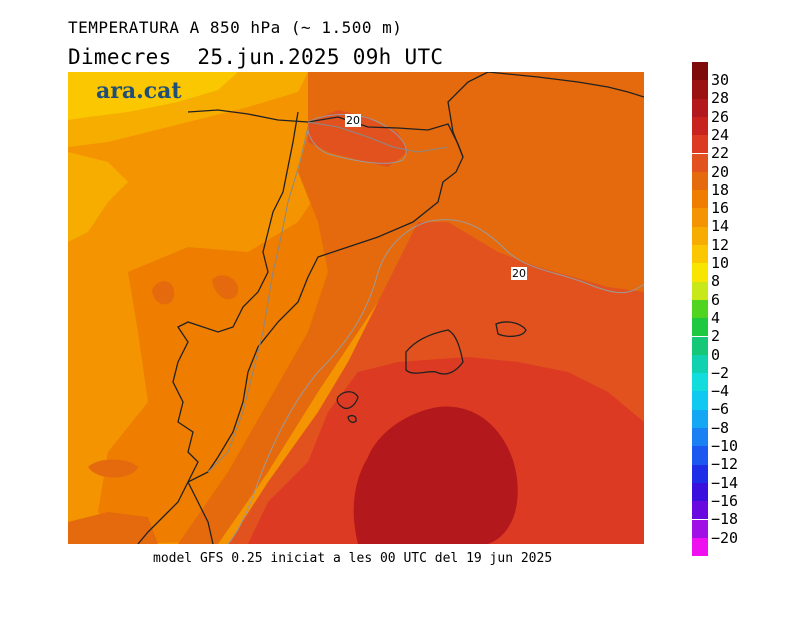  What do you see at coordinates (720, 409) in the screenshot?
I see `colorbar-label: −6` at bounding box center [720, 409].